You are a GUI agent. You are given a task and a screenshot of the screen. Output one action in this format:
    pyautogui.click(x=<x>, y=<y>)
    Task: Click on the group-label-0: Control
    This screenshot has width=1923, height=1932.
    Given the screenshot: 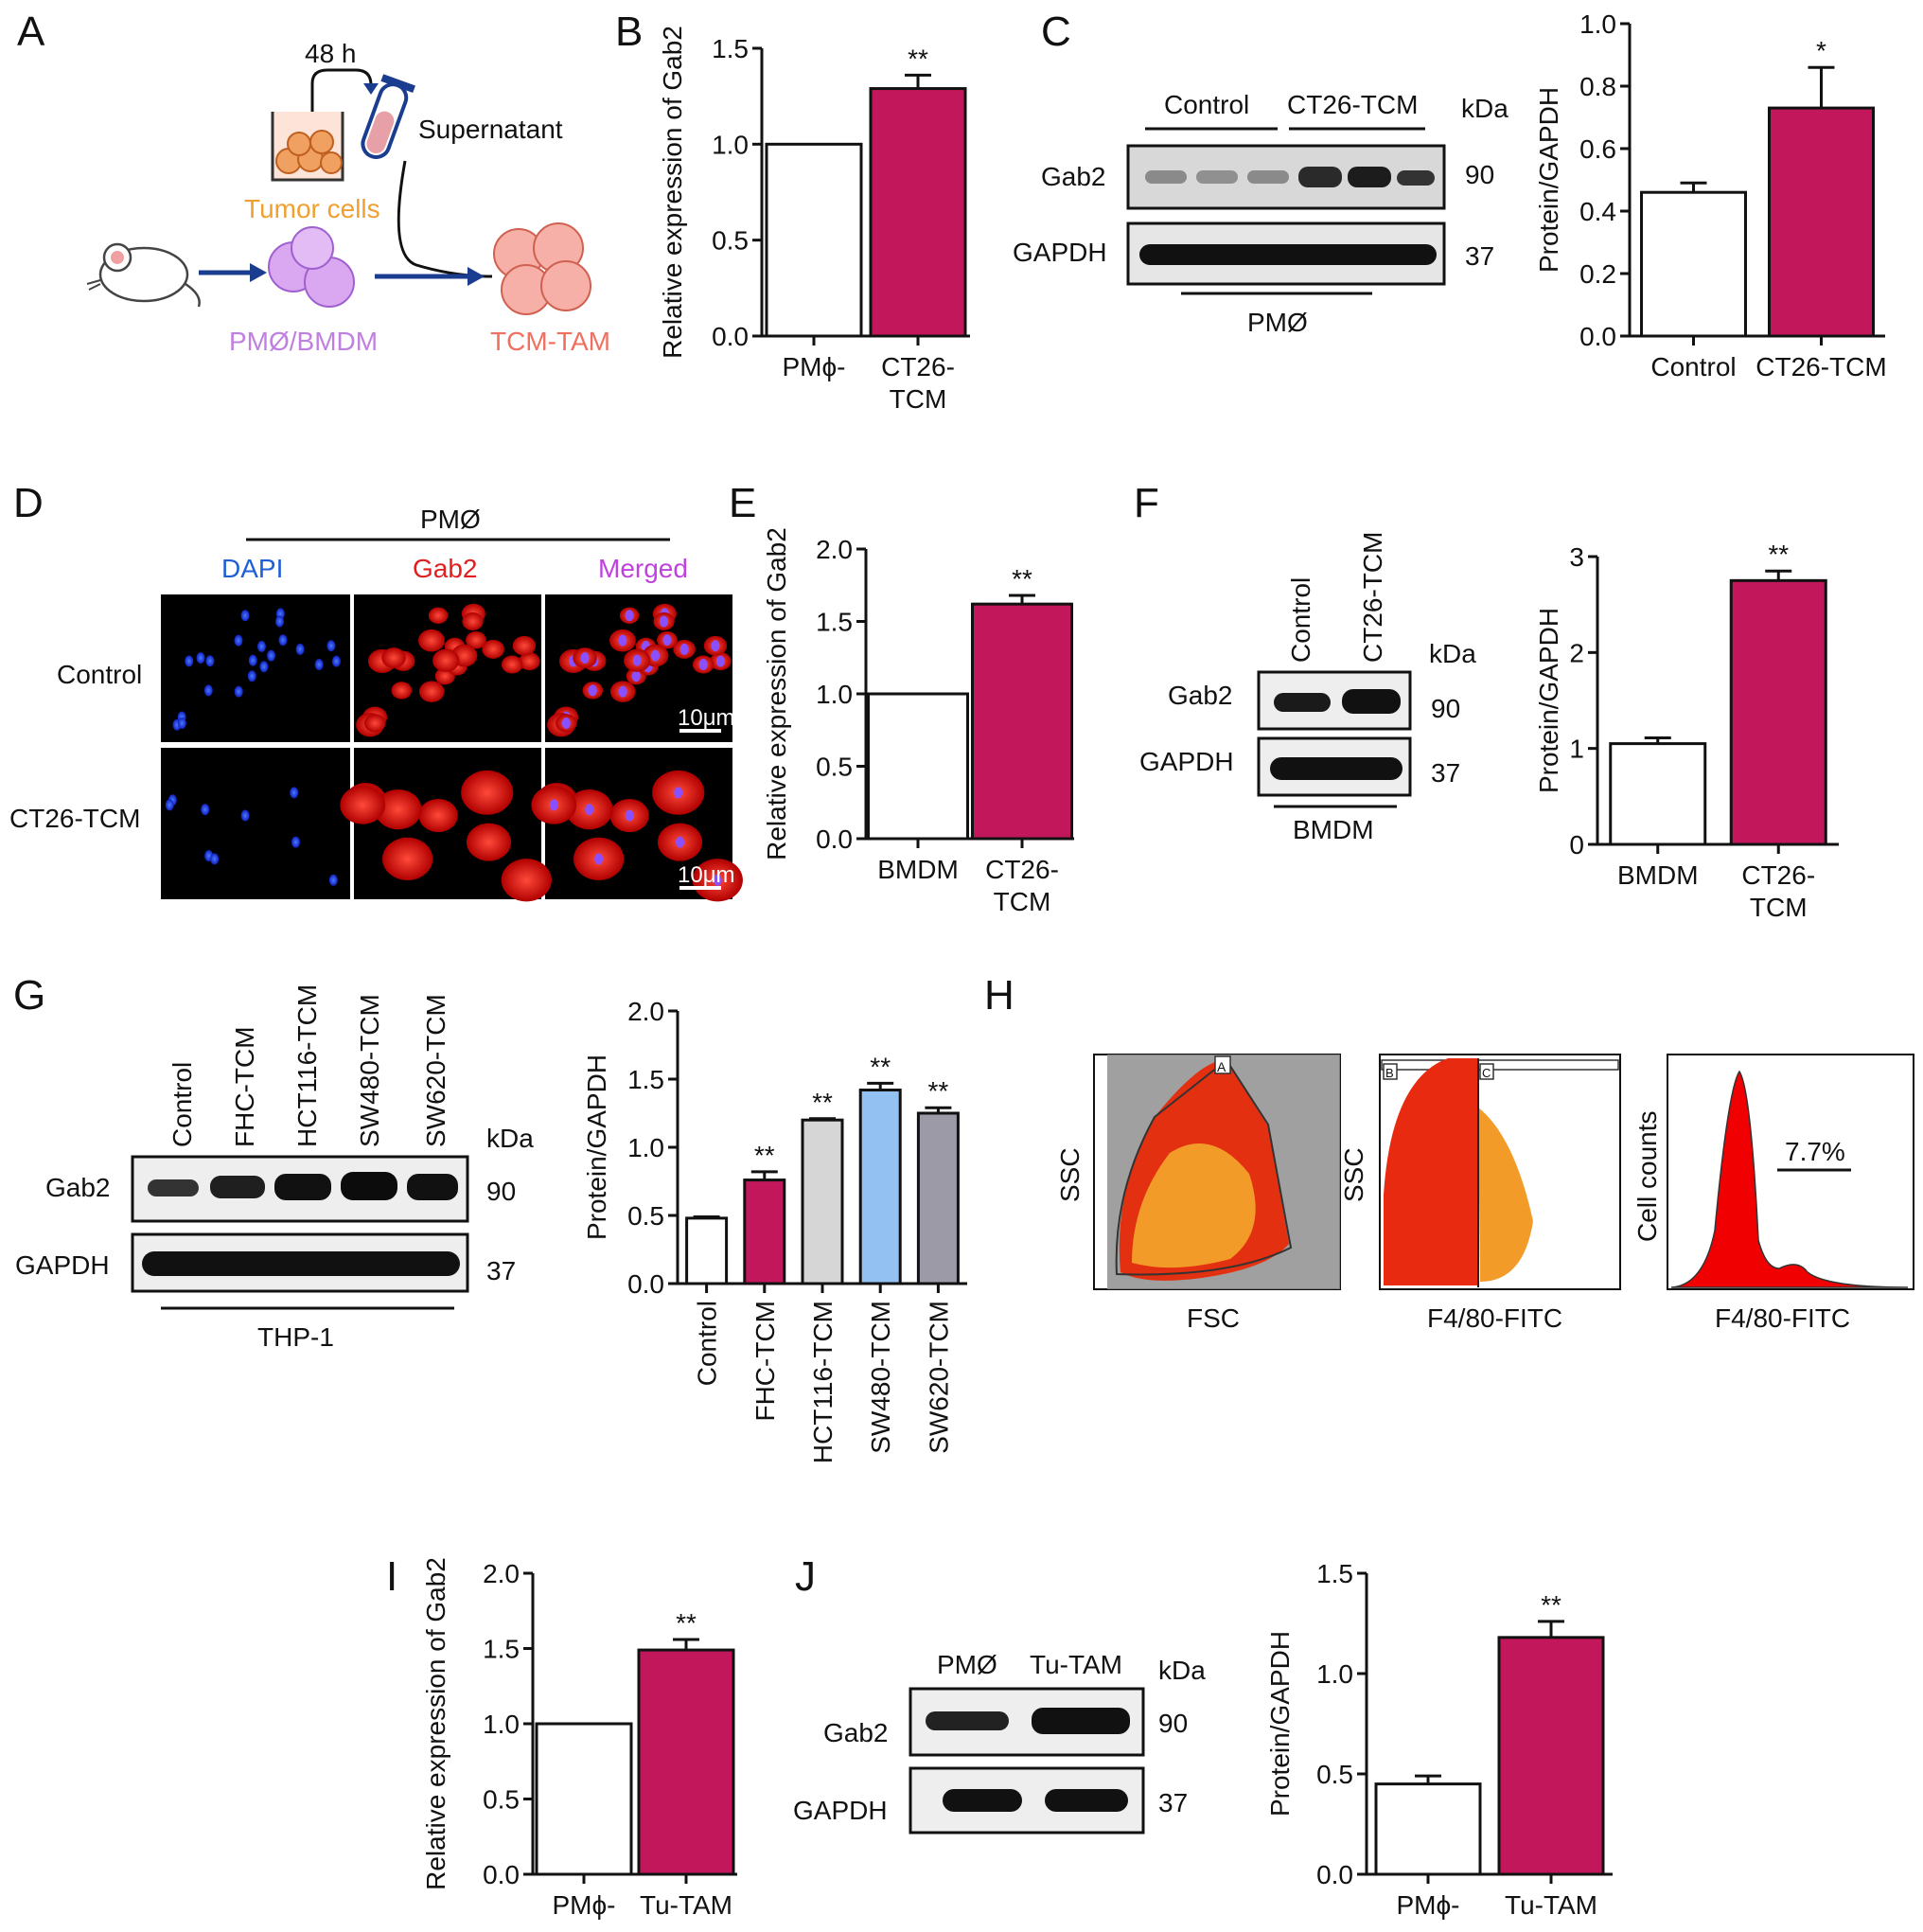 What is the action you would take?
    pyautogui.click(x=182, y=1104)
    